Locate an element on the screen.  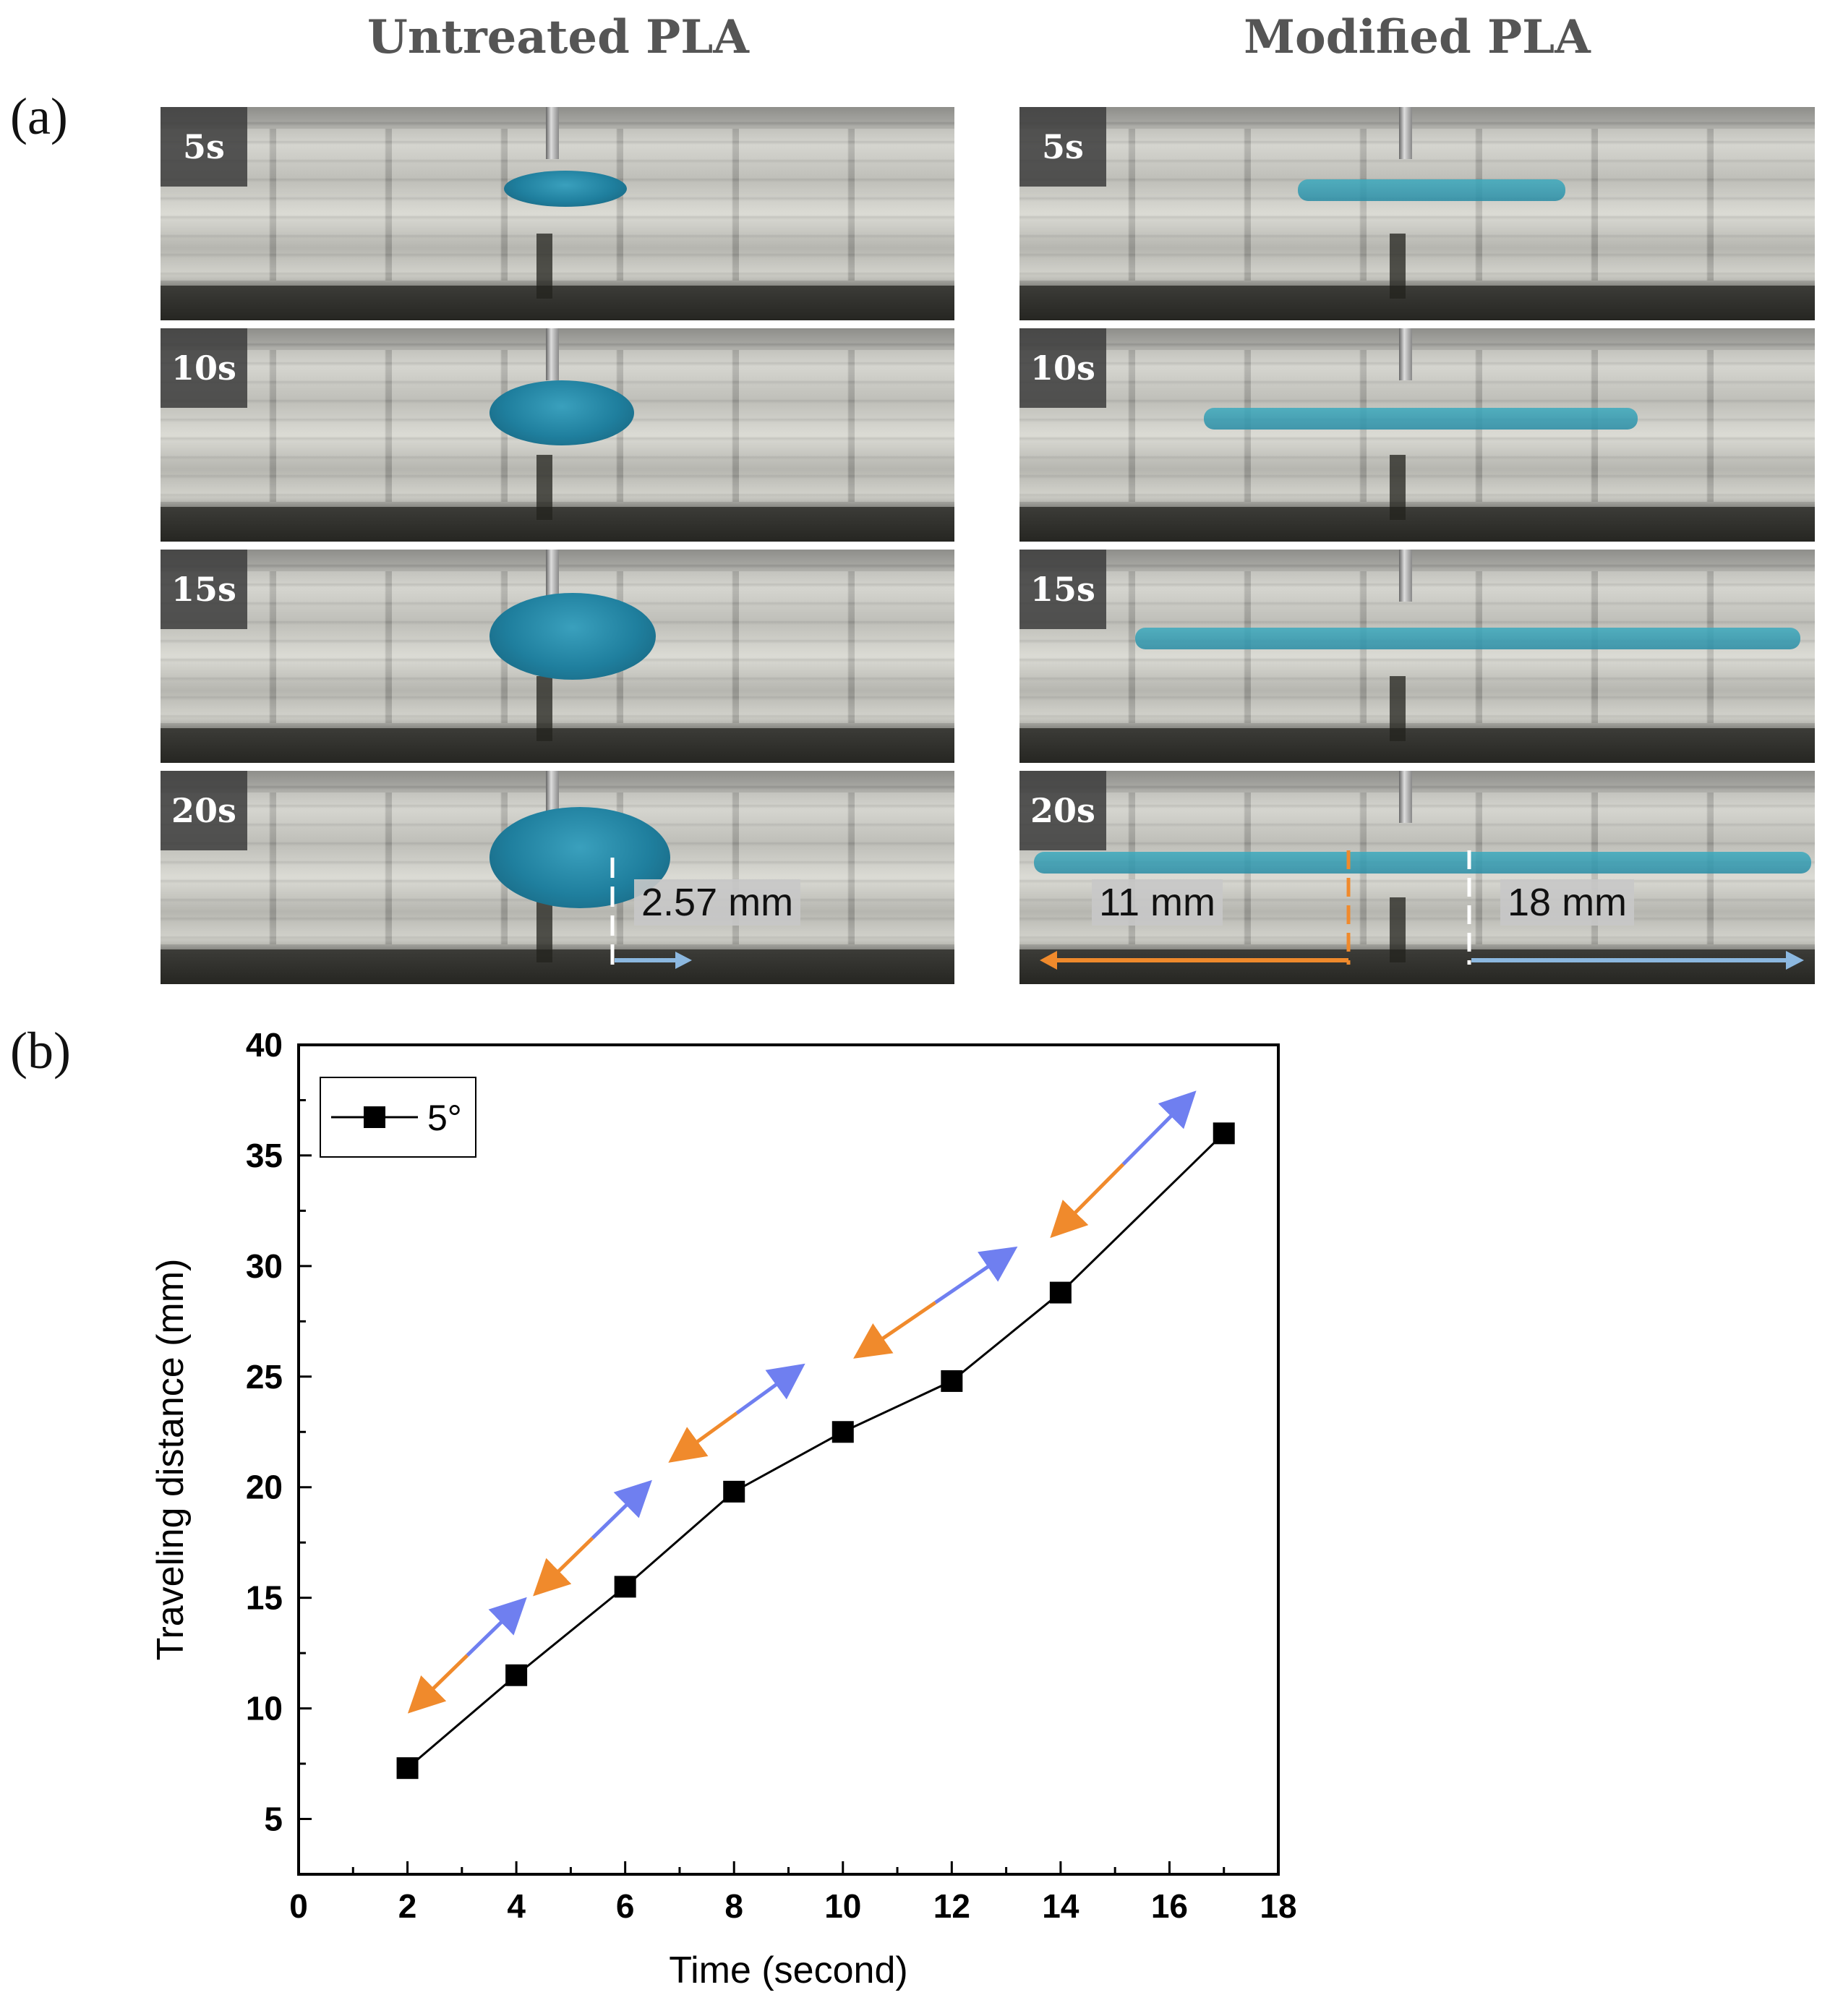
y-tick-label: 20 is located at coordinates (264, 1488).